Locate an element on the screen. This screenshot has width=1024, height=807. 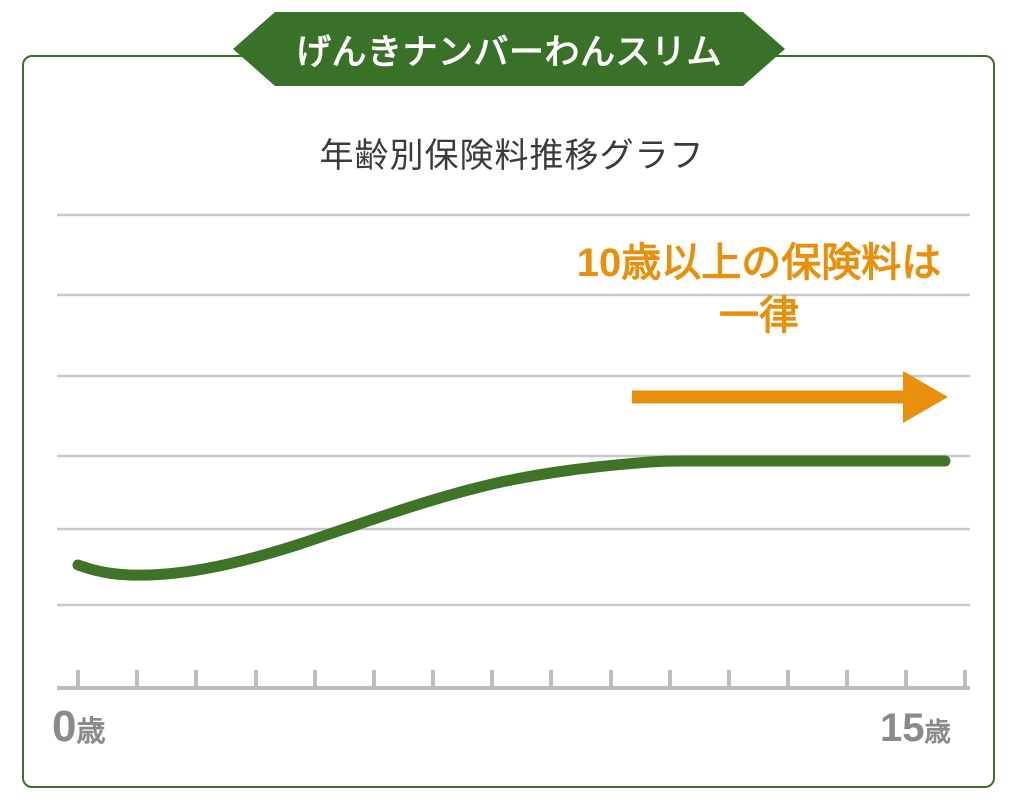
product-name-label: げんきナンバーわんスリム is located at coordinates (508, 52).